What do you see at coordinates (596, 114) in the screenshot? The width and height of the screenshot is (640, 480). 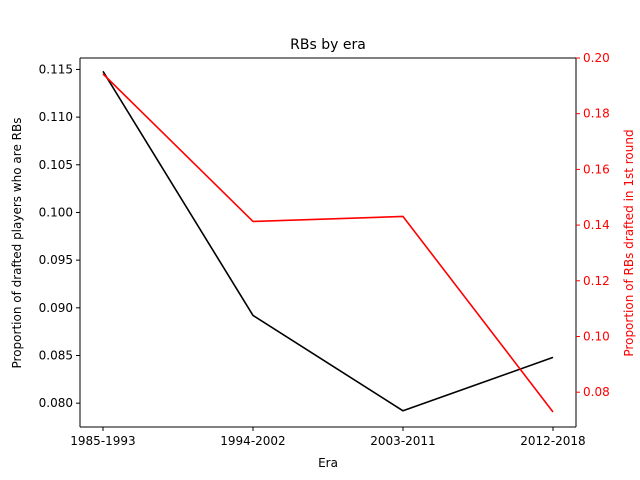 I see `y-right-tick-label: 0.18` at bounding box center [596, 114].